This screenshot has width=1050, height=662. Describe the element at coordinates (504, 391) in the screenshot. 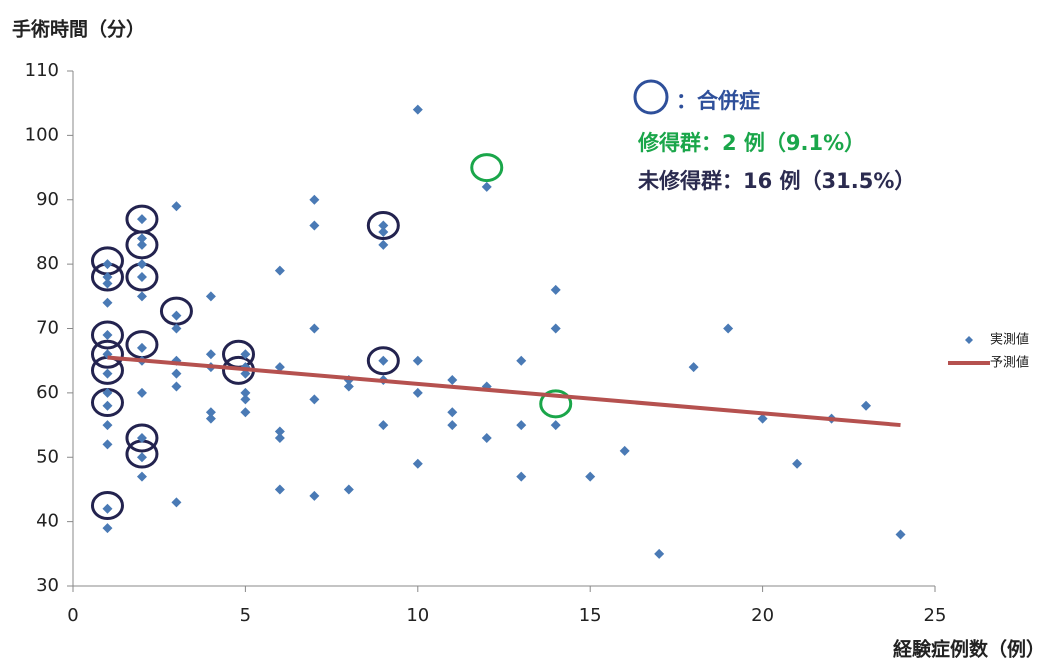

I see `trend-line` at that location.